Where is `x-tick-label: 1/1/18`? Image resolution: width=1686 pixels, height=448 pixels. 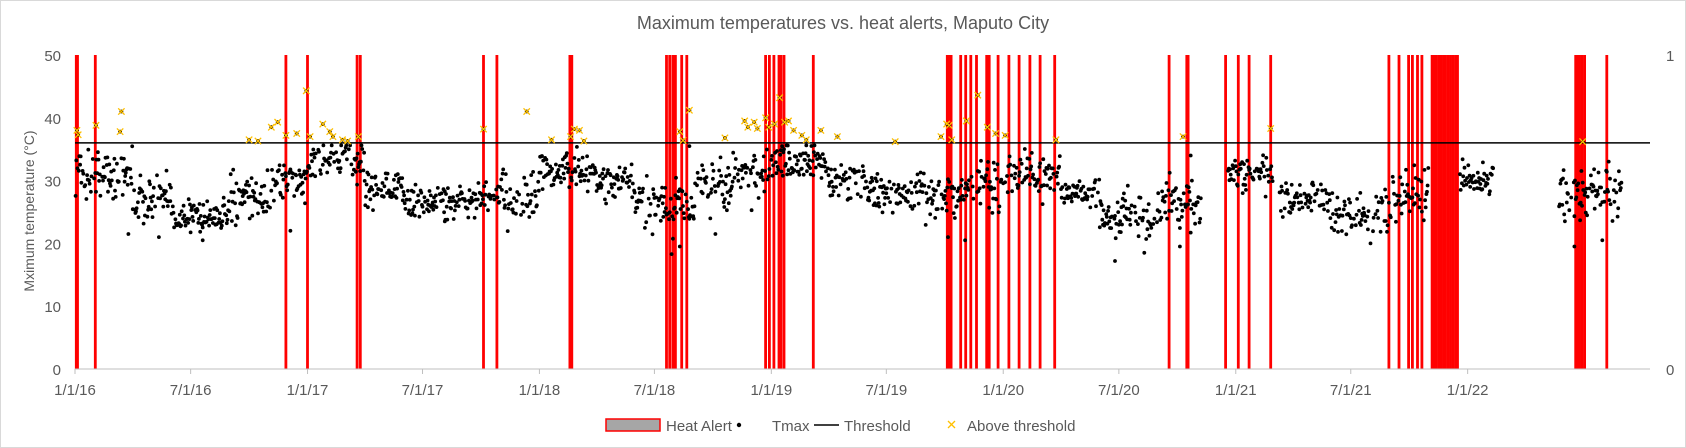
x-tick-label: 1/1/18 is located at coordinates (540, 390).